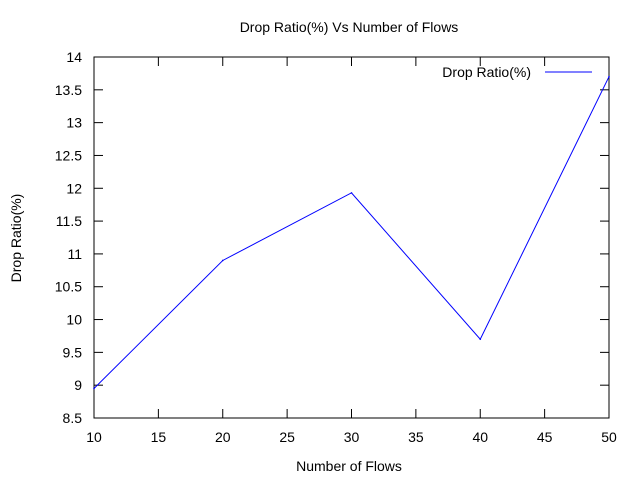  I want to click on y-tick-label: 9.5, so click(73, 352).